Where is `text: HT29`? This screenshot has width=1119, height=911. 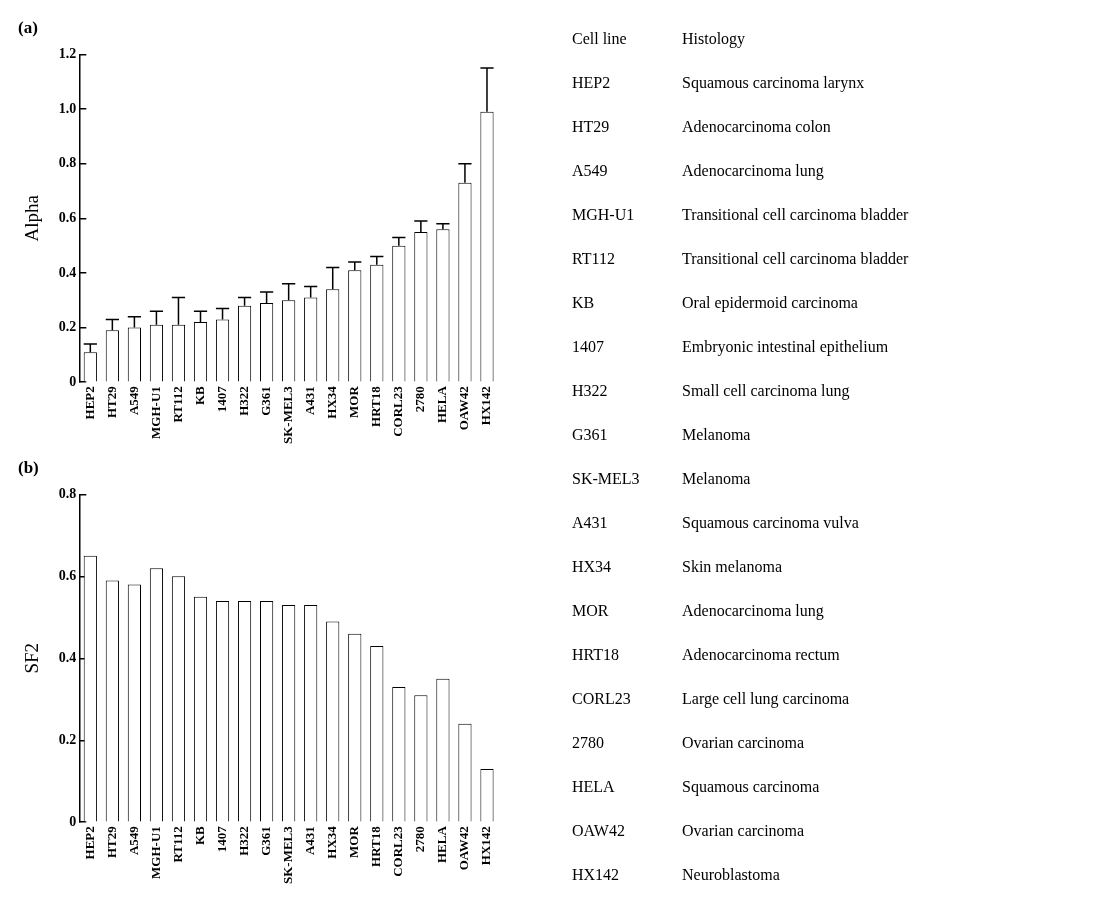 text: HT29 is located at coordinates (591, 126).